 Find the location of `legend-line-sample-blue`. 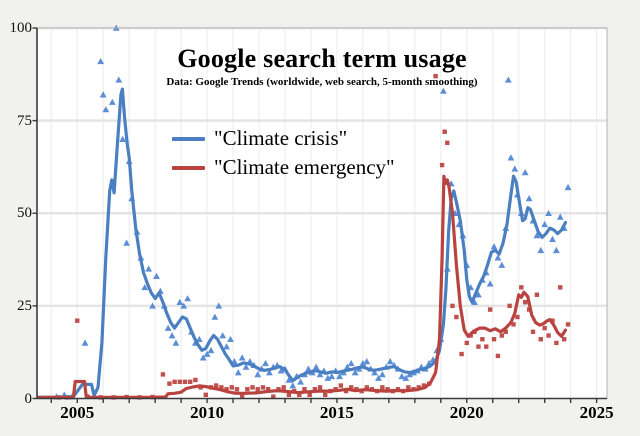

legend-line-sample-blue is located at coordinates (188, 138).